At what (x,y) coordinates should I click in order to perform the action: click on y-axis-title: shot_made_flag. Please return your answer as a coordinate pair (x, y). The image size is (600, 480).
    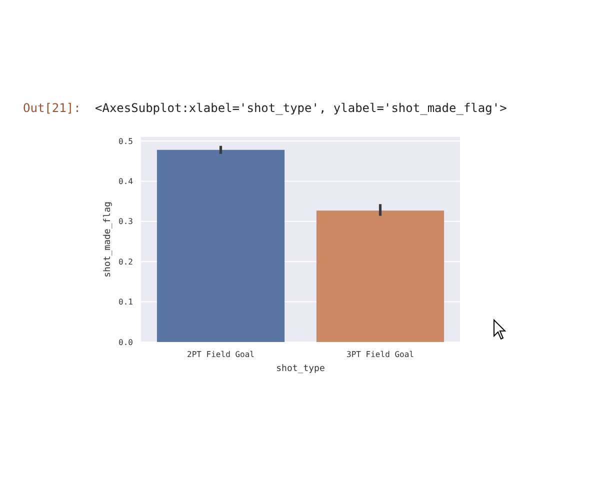
    Looking at the image, I should click on (108, 240).